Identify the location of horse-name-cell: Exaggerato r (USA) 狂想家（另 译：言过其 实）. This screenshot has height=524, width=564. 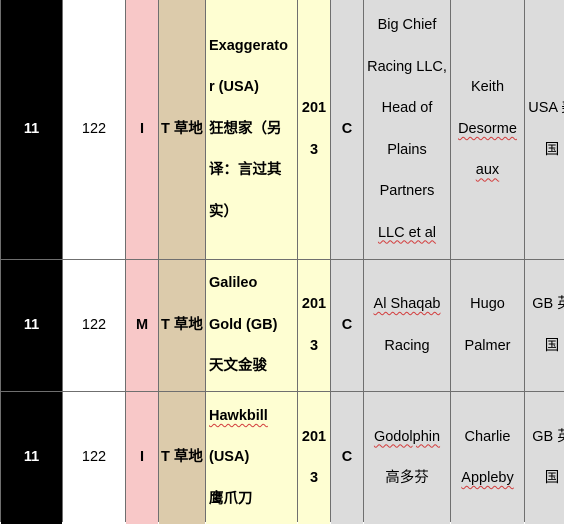
(251, 129).